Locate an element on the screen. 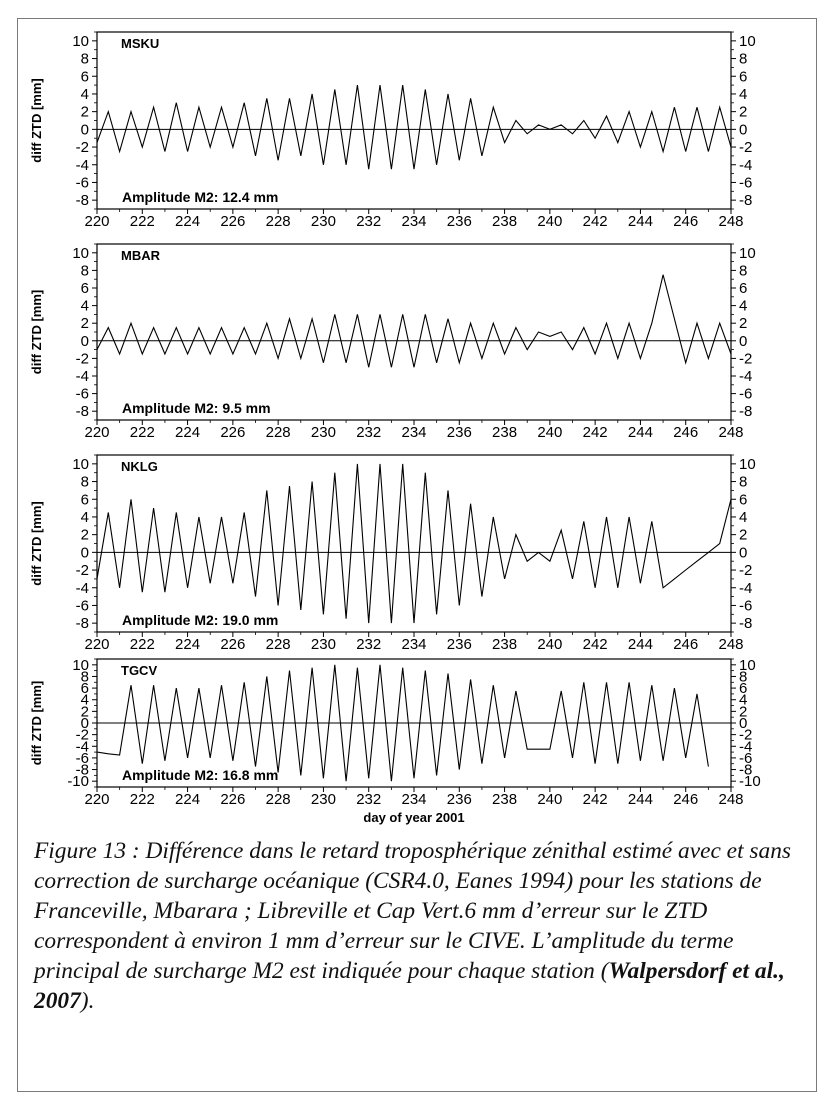 This screenshot has height=1110, width=837. station-label: MBAR is located at coordinates (141, 255).